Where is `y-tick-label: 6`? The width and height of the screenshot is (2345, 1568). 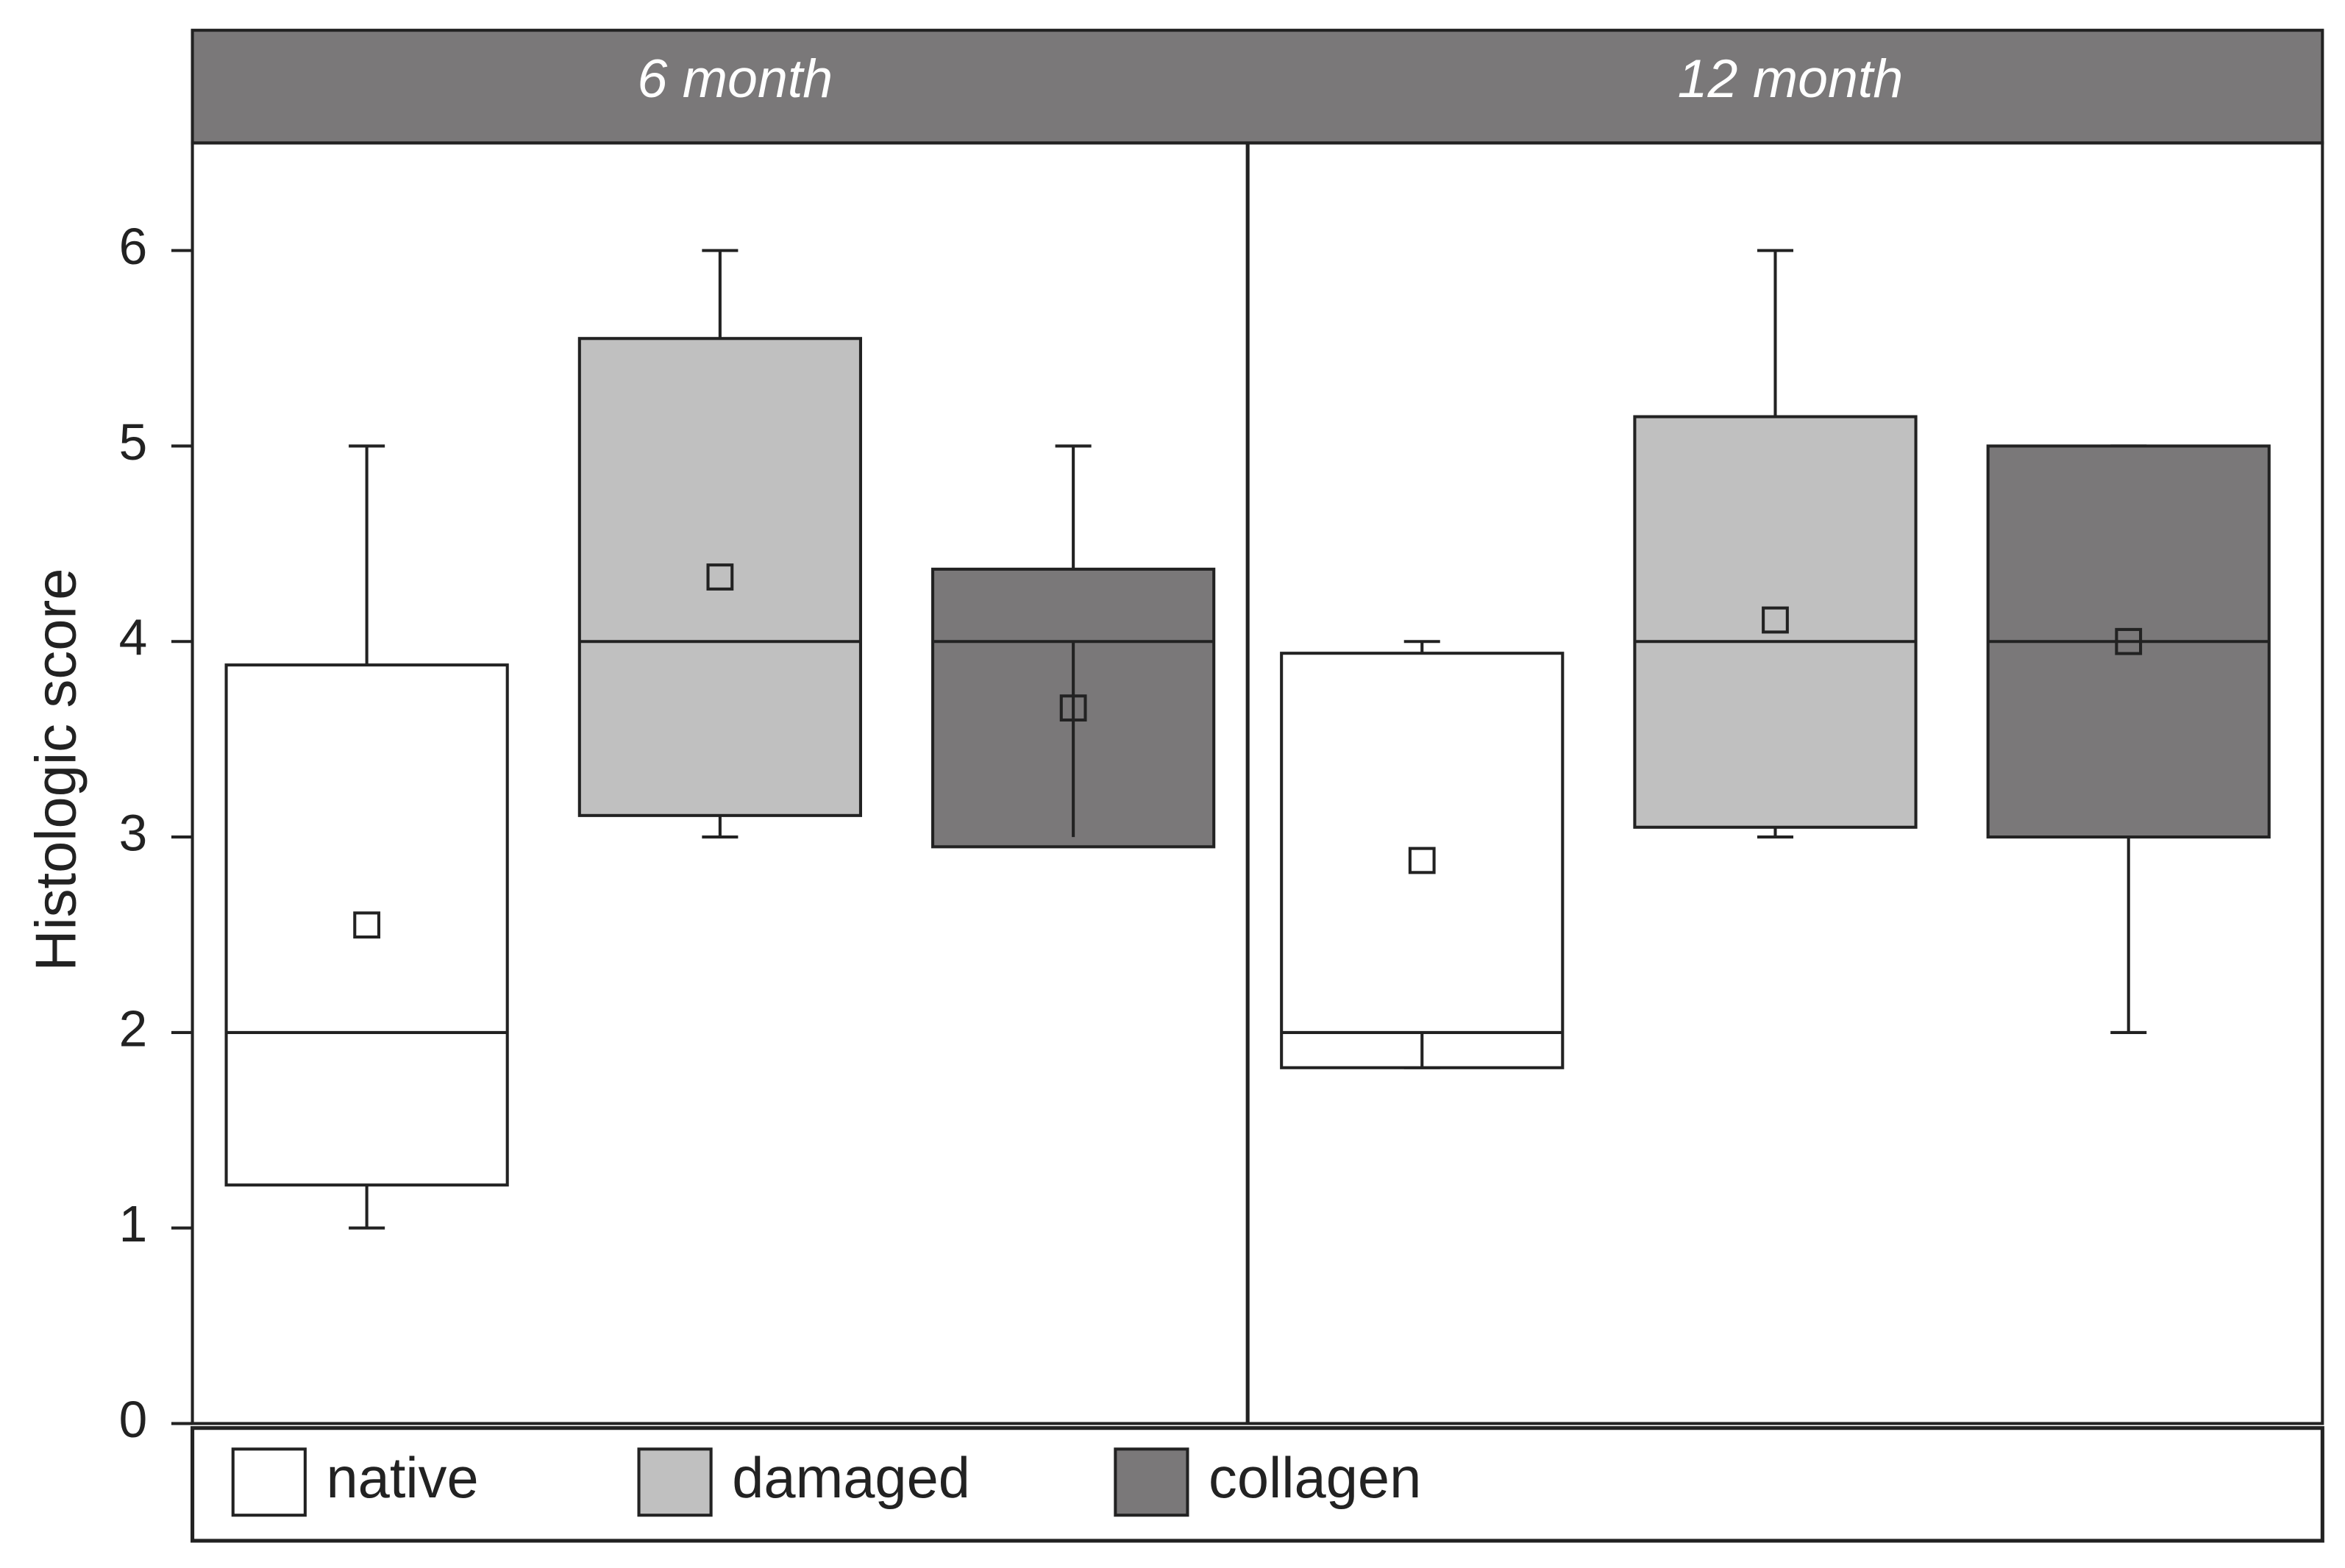
y-tick-label: 6 is located at coordinates (133, 246).